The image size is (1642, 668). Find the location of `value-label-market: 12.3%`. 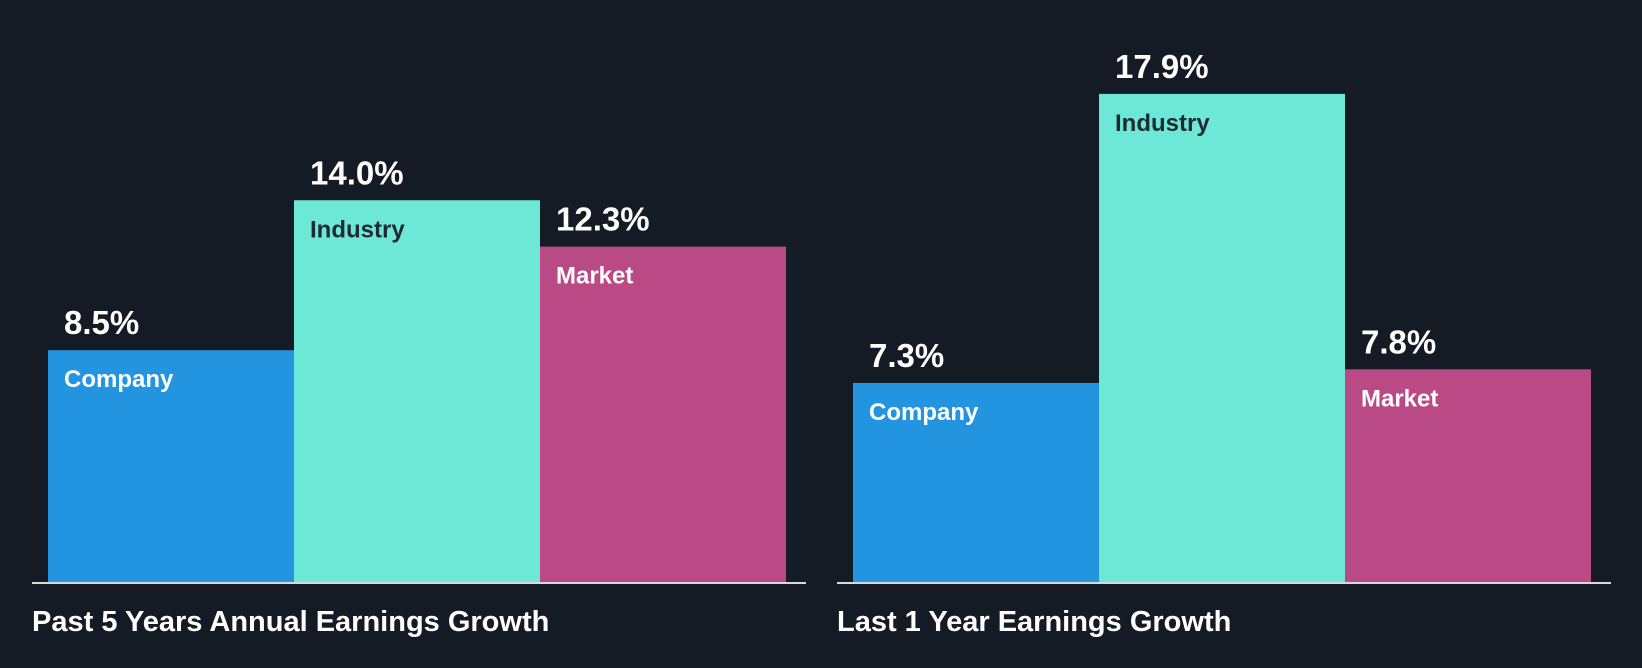

value-label-market: 12.3% is located at coordinates (603, 219).